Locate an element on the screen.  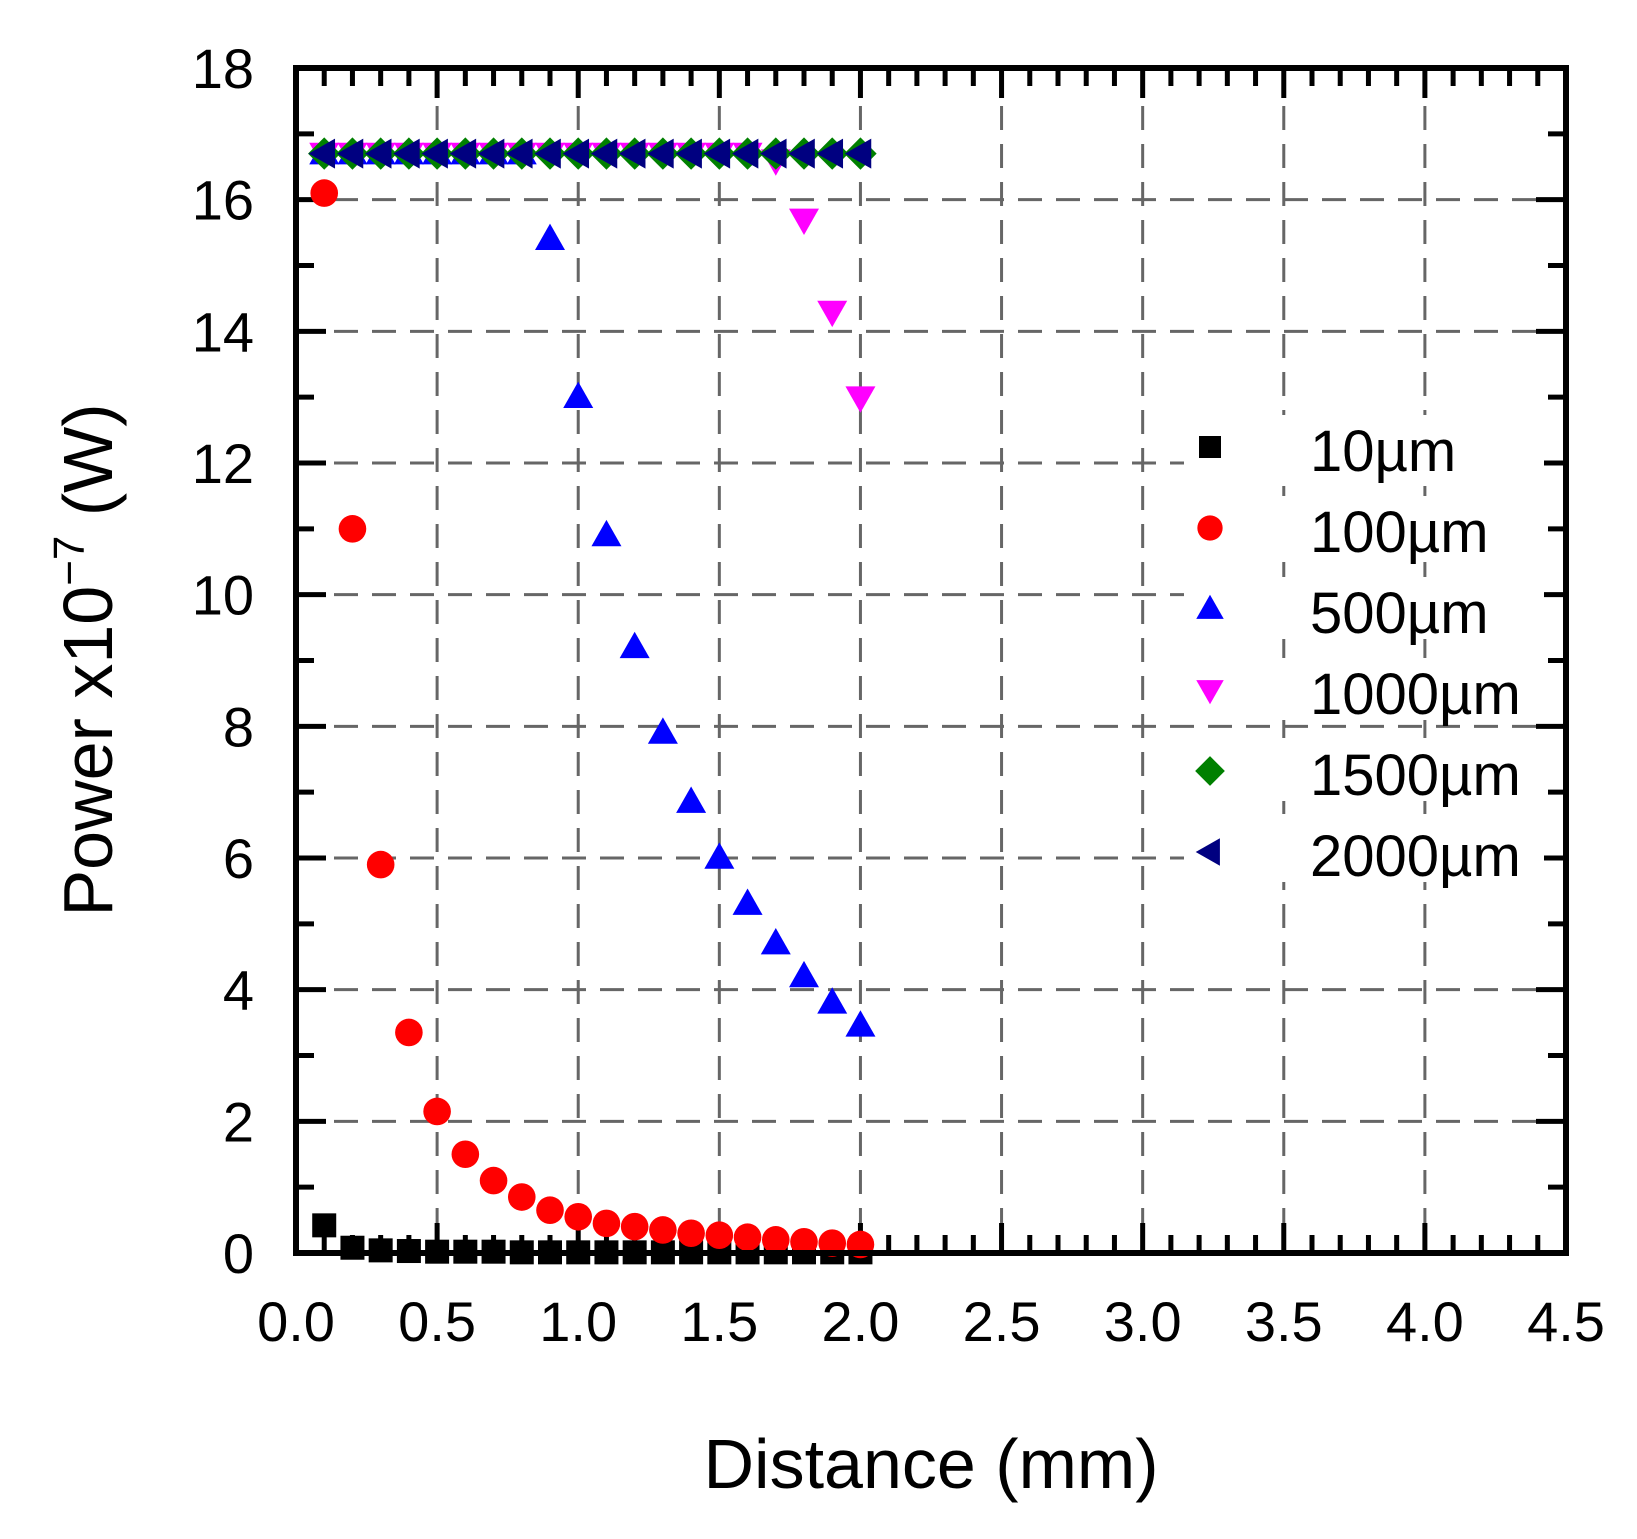
x-tick-label: 2.5 is located at coordinates (1002, 1321).